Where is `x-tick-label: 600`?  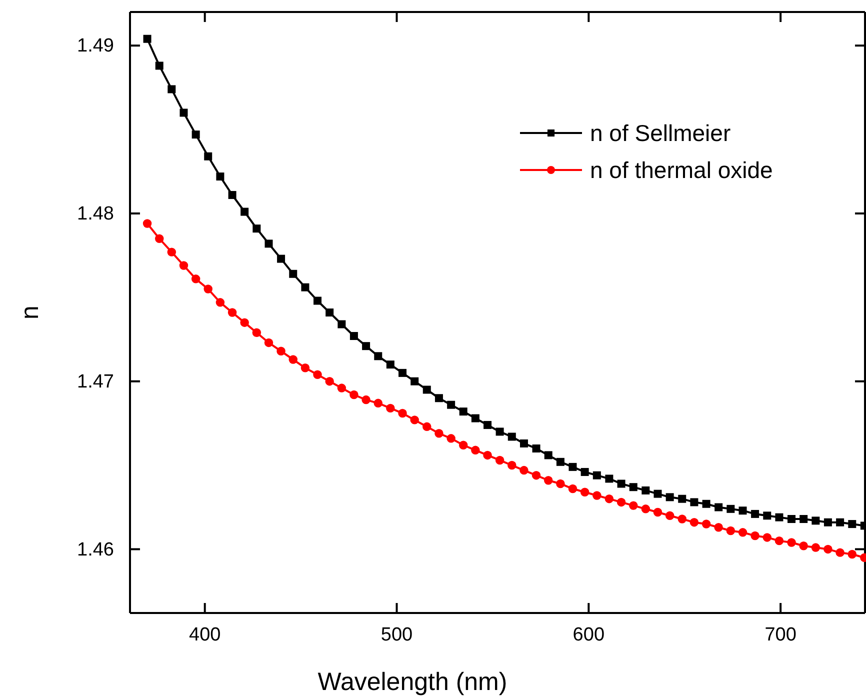
x-tick-label: 600 is located at coordinates (588, 635).